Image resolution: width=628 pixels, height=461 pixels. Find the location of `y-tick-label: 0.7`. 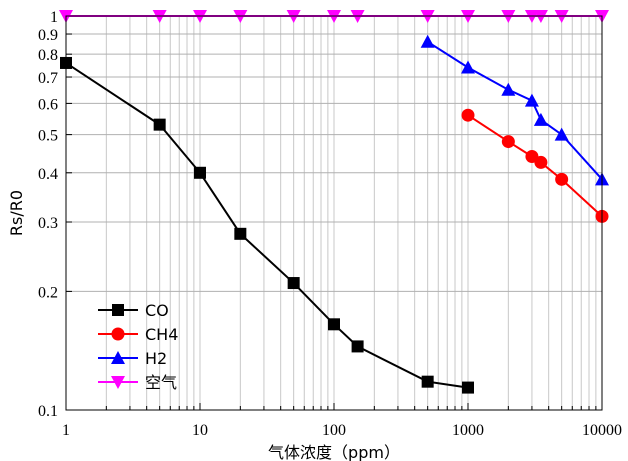

y-tick-label: 0.7 is located at coordinates (48, 78).